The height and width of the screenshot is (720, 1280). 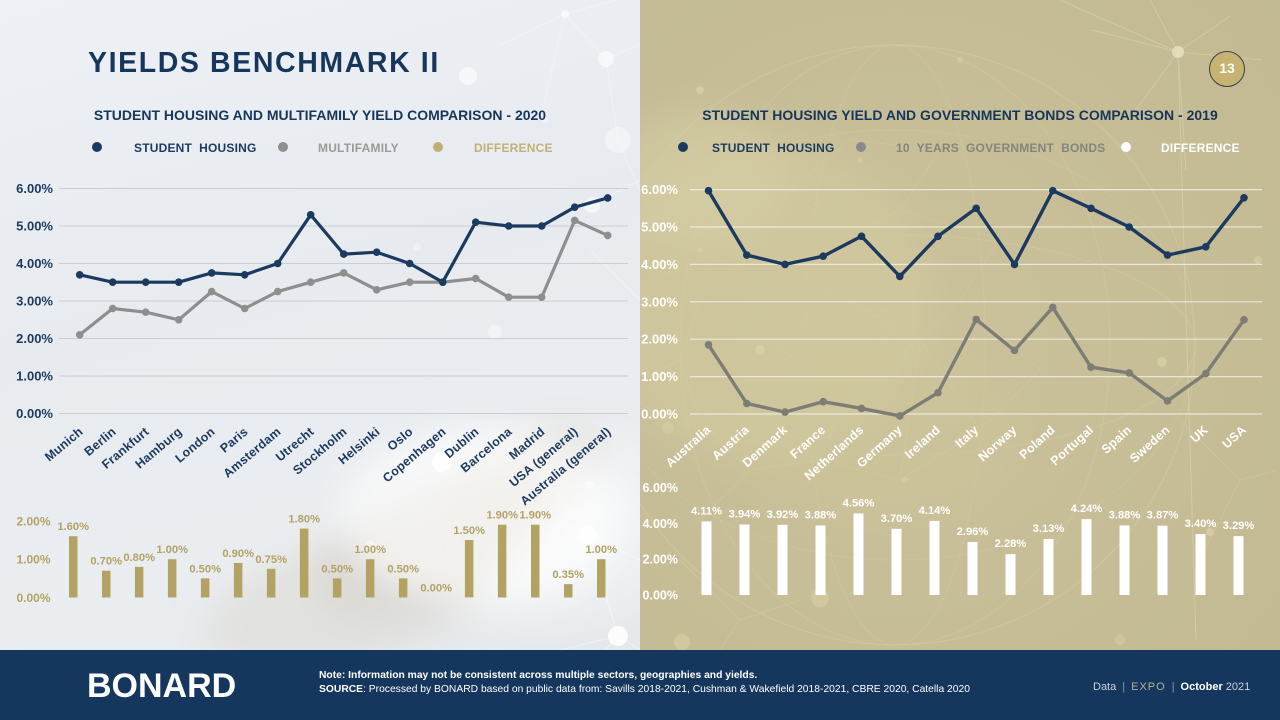 What do you see at coordinates (238, 554) in the screenshot?
I see `svg-text: 0.90%` at bounding box center [238, 554].